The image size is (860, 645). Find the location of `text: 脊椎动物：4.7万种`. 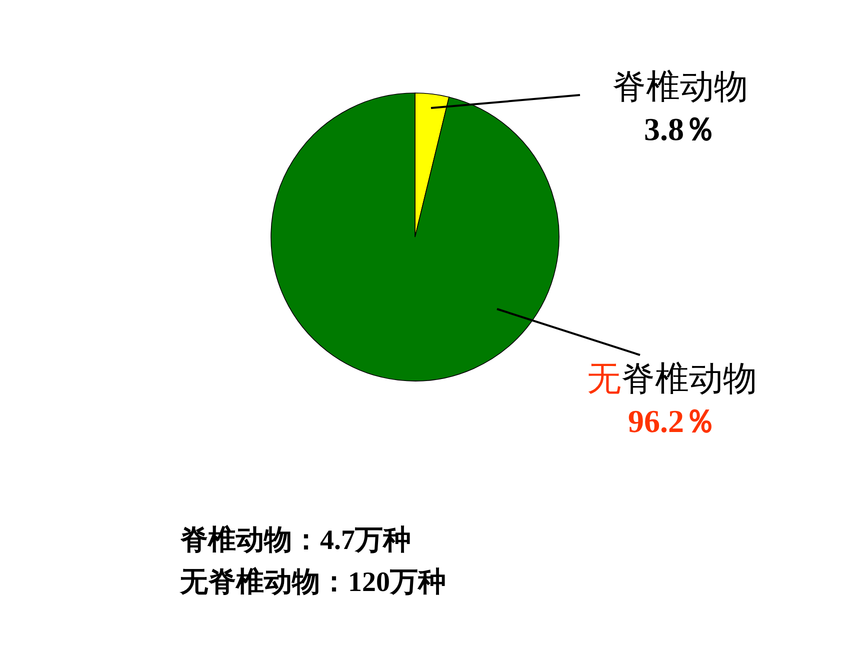

text: 脊椎动物：4.7万种 is located at coordinates (295, 540).